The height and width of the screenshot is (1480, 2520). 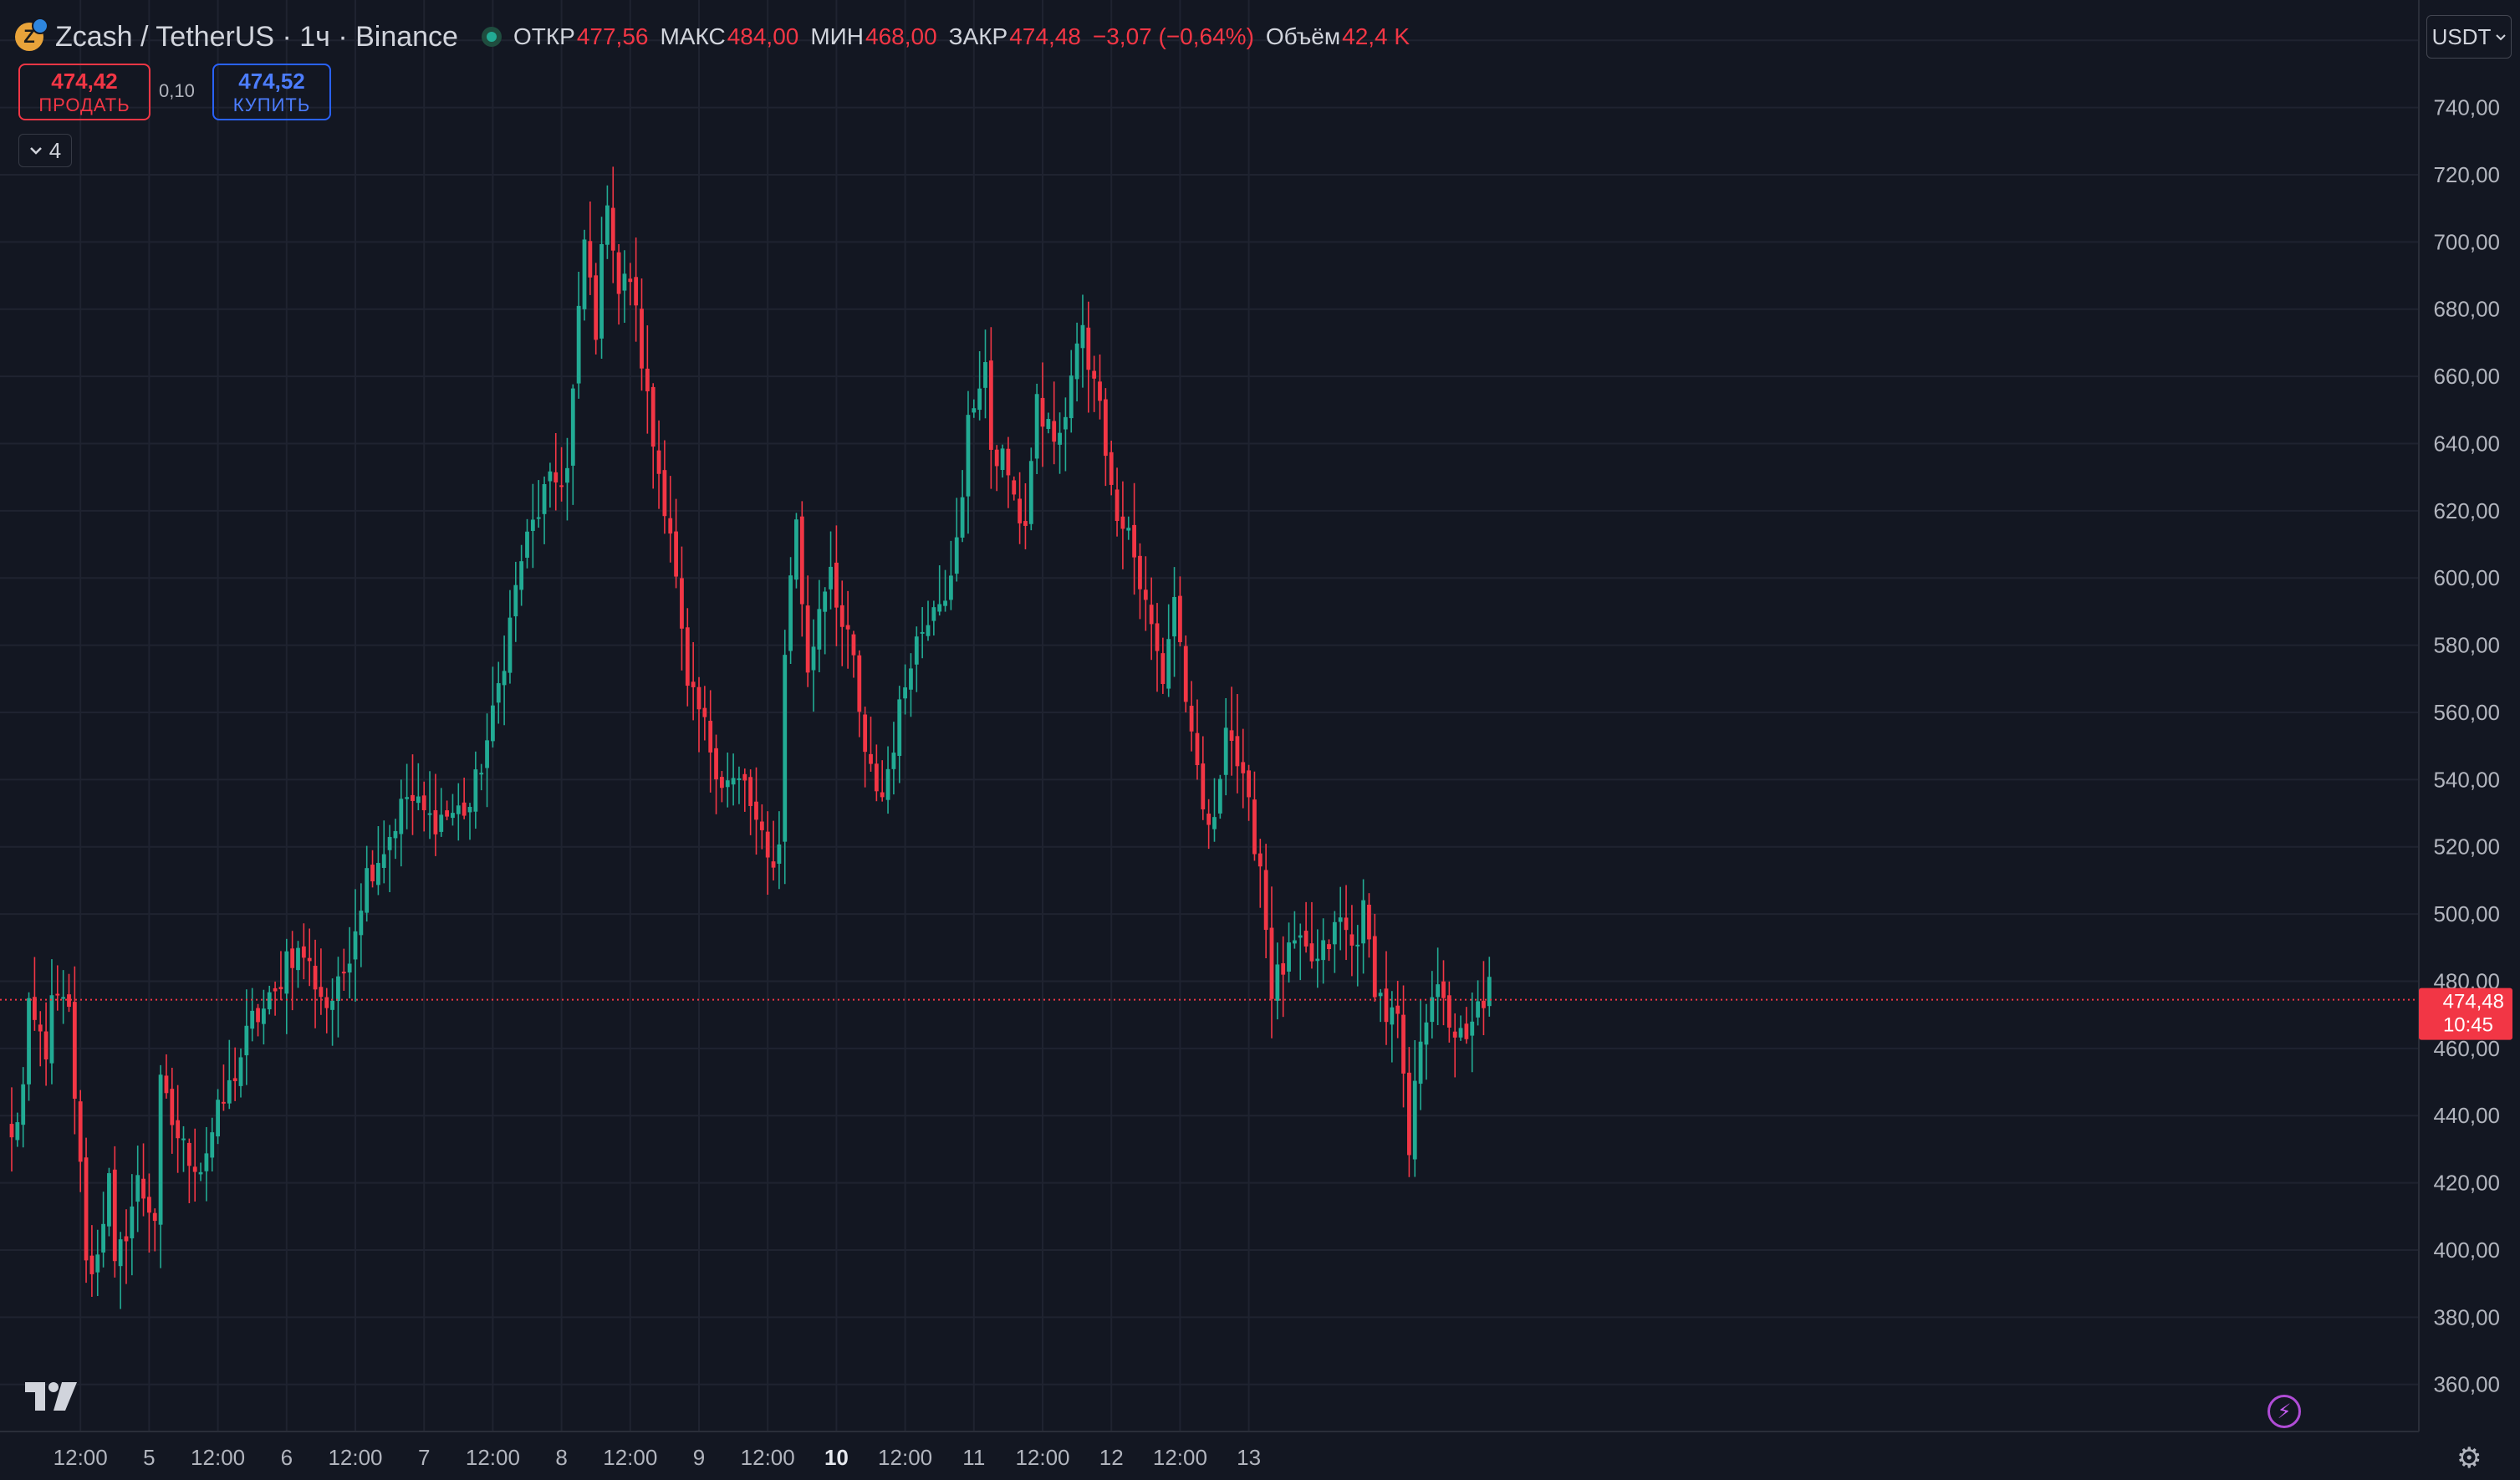 I want to click on market-open-dot-icon, so click(x=491, y=37).